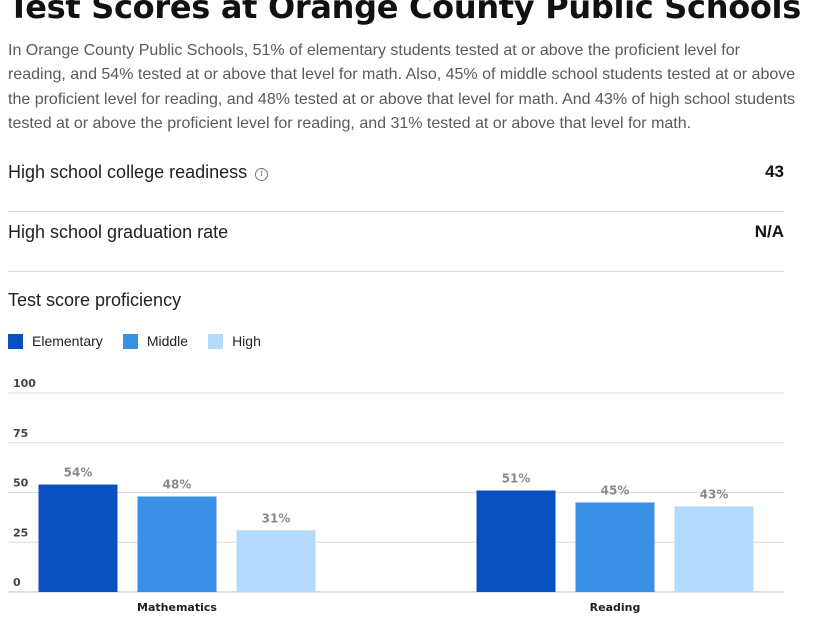 This screenshot has height=634, width=816. I want to click on data-label: 45%, so click(615, 490).